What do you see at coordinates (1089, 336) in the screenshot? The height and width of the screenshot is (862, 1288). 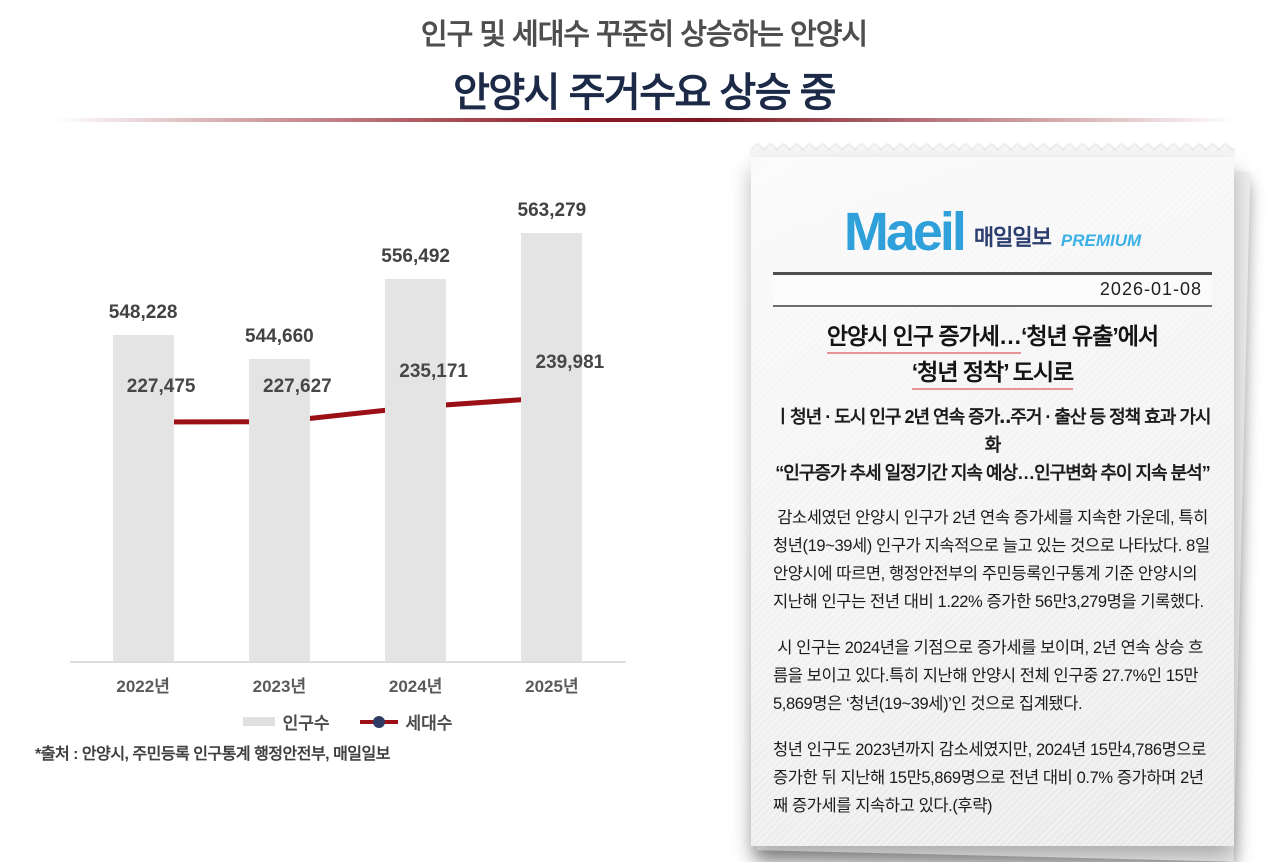 I see `headline-rest-part: ‘청년 유출’에서` at bounding box center [1089, 336].